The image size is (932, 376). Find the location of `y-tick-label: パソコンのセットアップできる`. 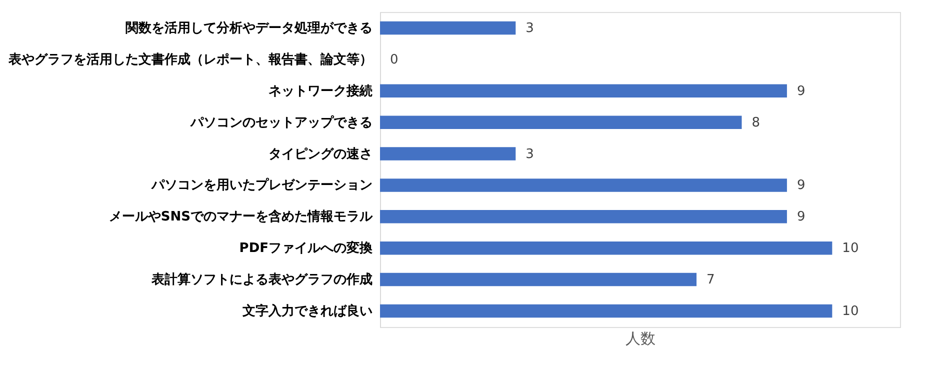

y-tick-label: パソコンのセットアップできる is located at coordinates (281, 122).